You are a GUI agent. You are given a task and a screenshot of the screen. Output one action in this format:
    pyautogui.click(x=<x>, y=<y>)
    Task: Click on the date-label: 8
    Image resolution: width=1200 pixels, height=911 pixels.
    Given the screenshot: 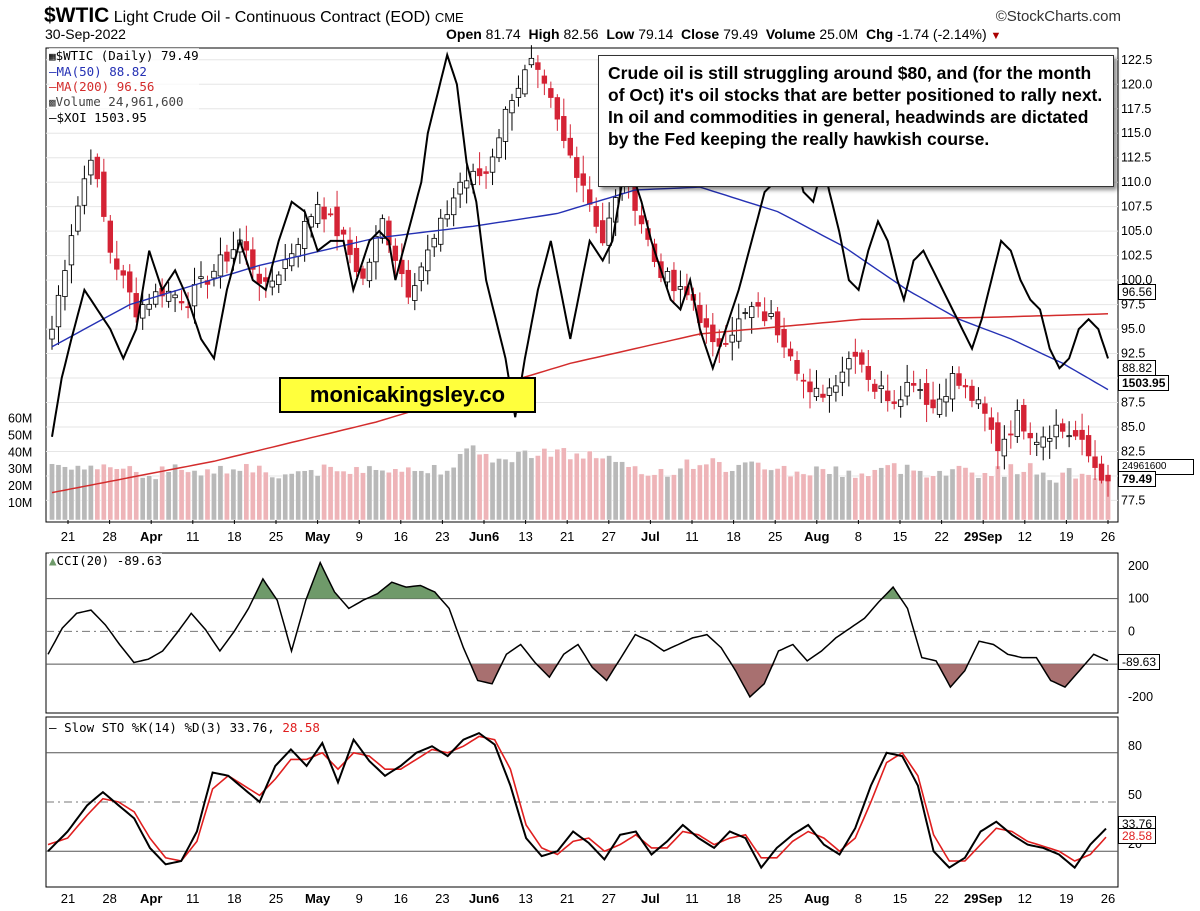 What is the action you would take?
    pyautogui.click(x=858, y=536)
    